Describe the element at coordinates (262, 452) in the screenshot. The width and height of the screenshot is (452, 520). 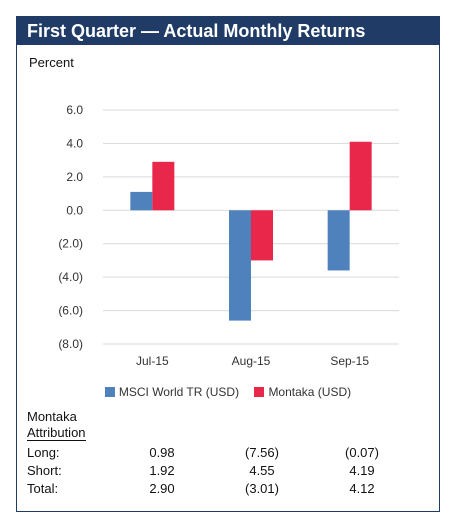
I see `row-value-aug: (7.56)` at that location.